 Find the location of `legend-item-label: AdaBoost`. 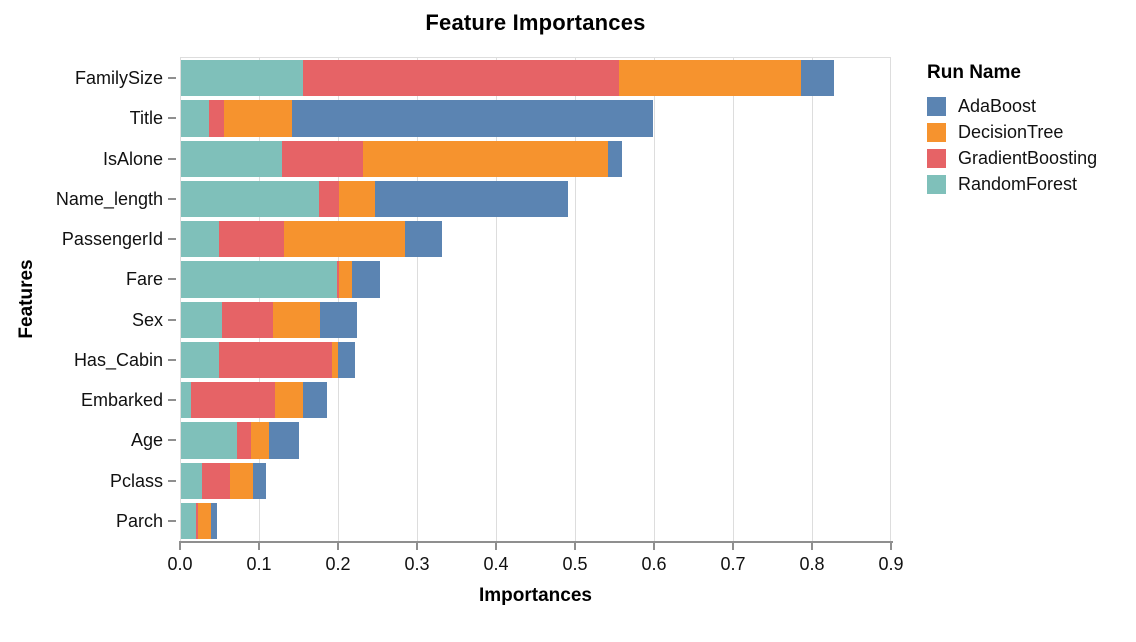

legend-item-label: AdaBoost is located at coordinates (997, 106).